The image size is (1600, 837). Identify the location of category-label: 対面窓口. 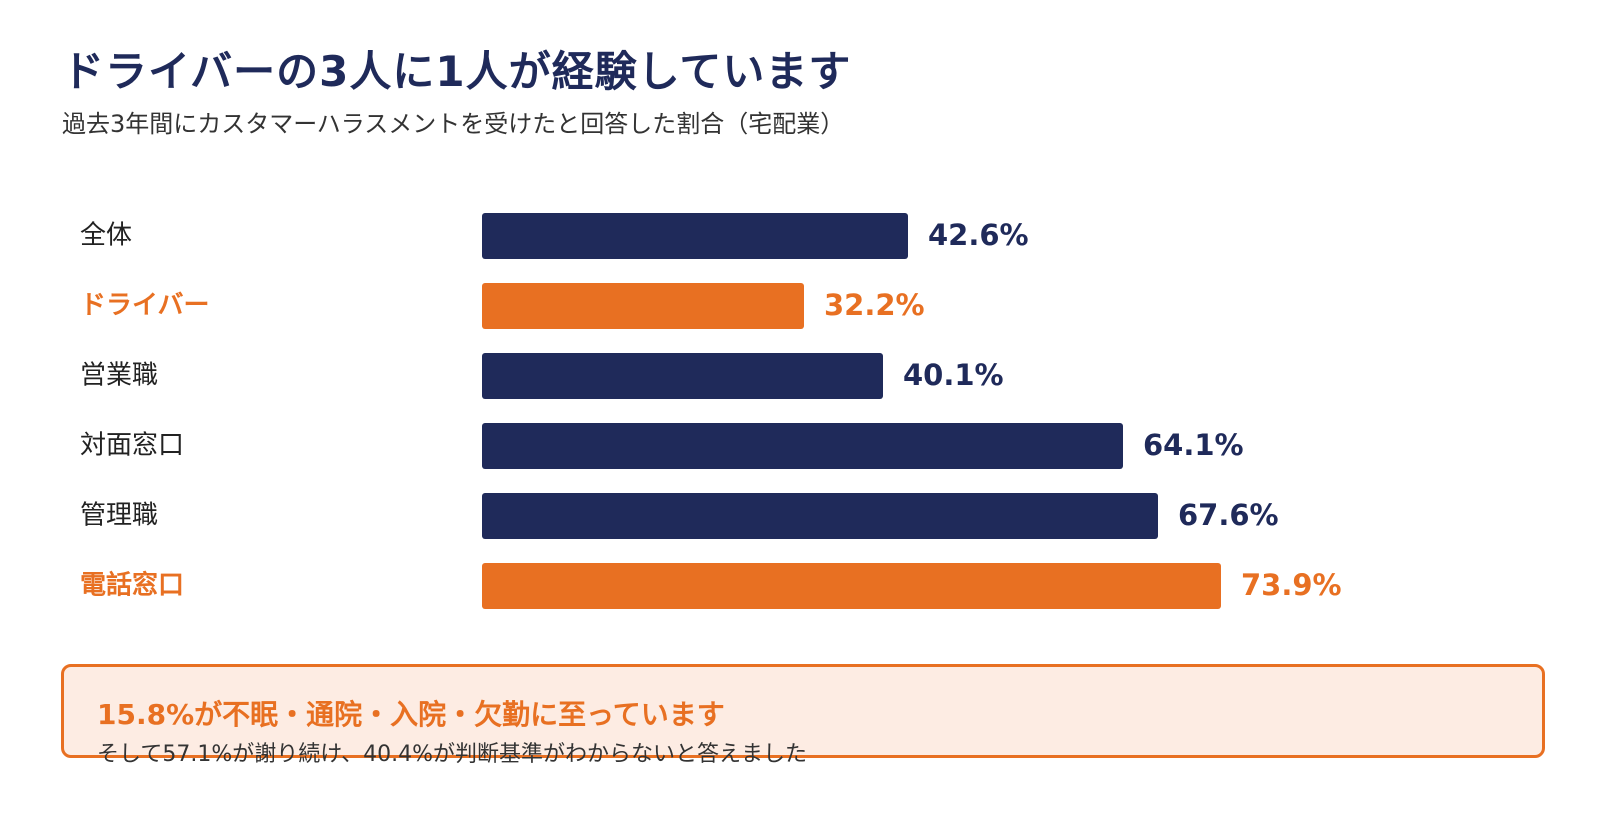
(132, 446).